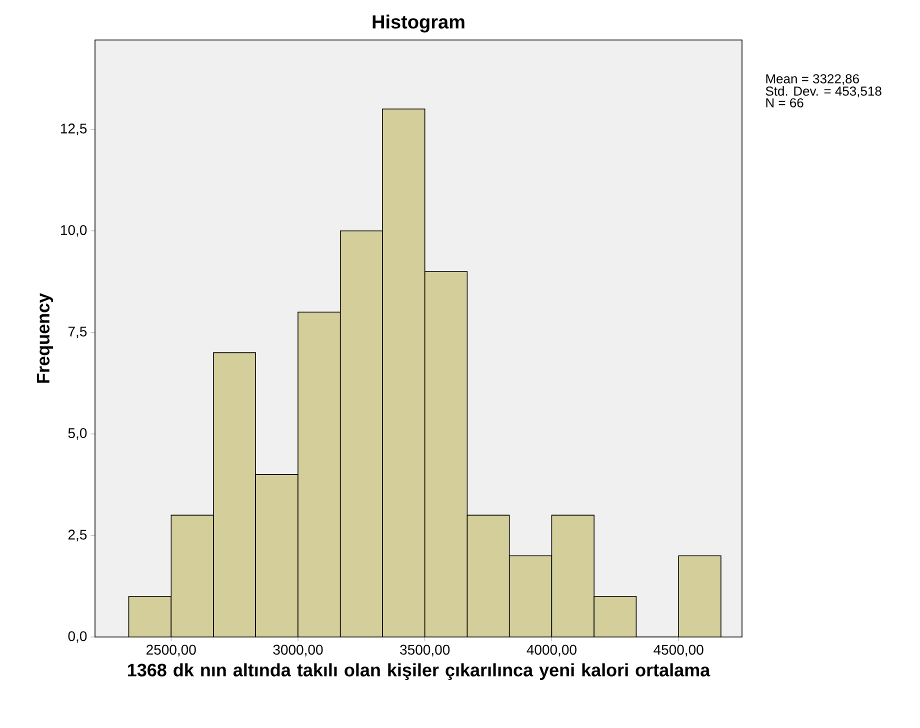 This screenshot has height=728, width=920. Describe the element at coordinates (425, 650) in the screenshot. I see `x-tick-label: 3500,00` at that location.